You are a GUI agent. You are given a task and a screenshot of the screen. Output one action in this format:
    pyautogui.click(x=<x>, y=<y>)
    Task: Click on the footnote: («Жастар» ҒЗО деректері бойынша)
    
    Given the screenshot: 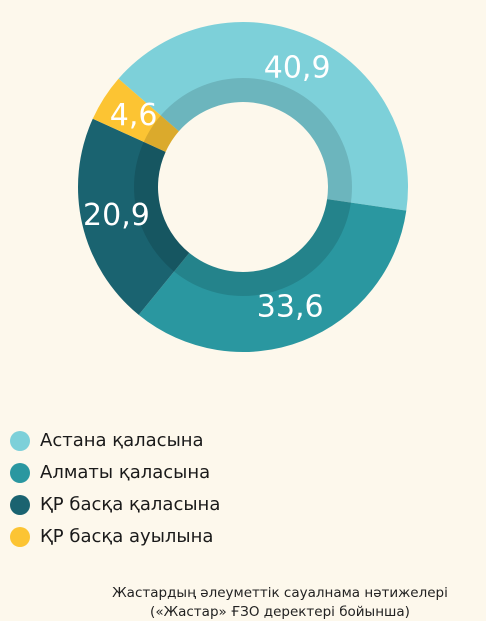 What is the action you would take?
    pyautogui.click(x=280, y=612)
    